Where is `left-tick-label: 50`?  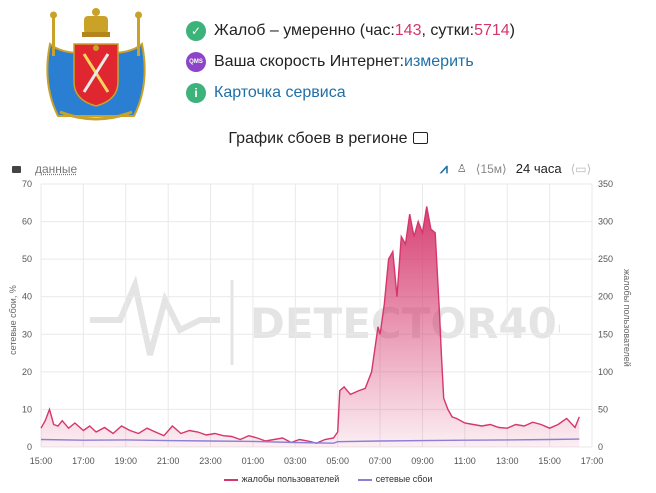 left-tick-label: 50 is located at coordinates (27, 259).